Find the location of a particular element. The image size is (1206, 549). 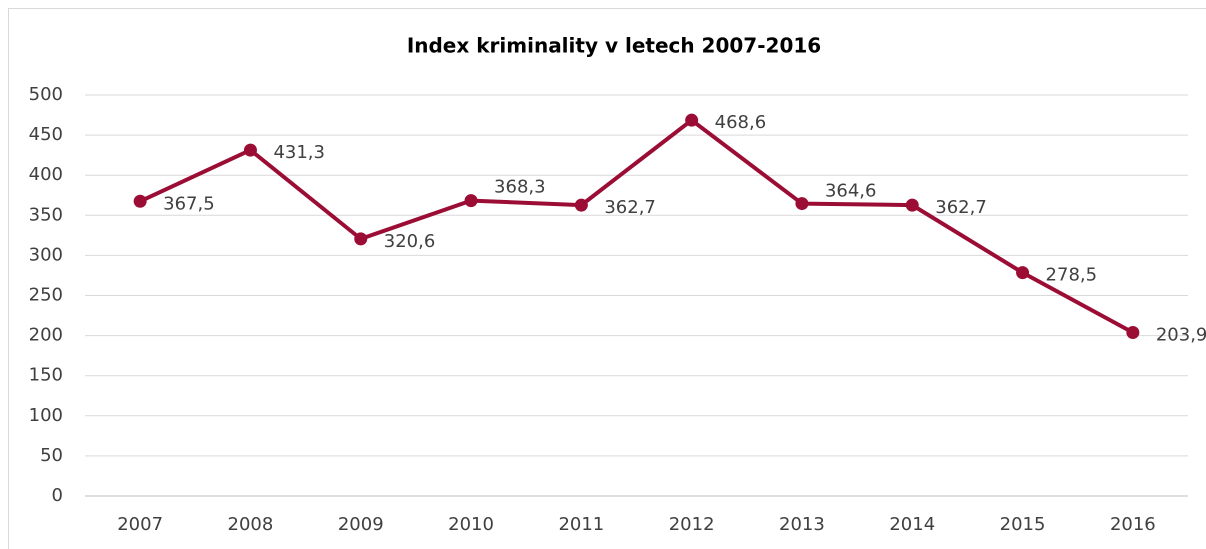

y-tick-label: 200 is located at coordinates (46, 335).